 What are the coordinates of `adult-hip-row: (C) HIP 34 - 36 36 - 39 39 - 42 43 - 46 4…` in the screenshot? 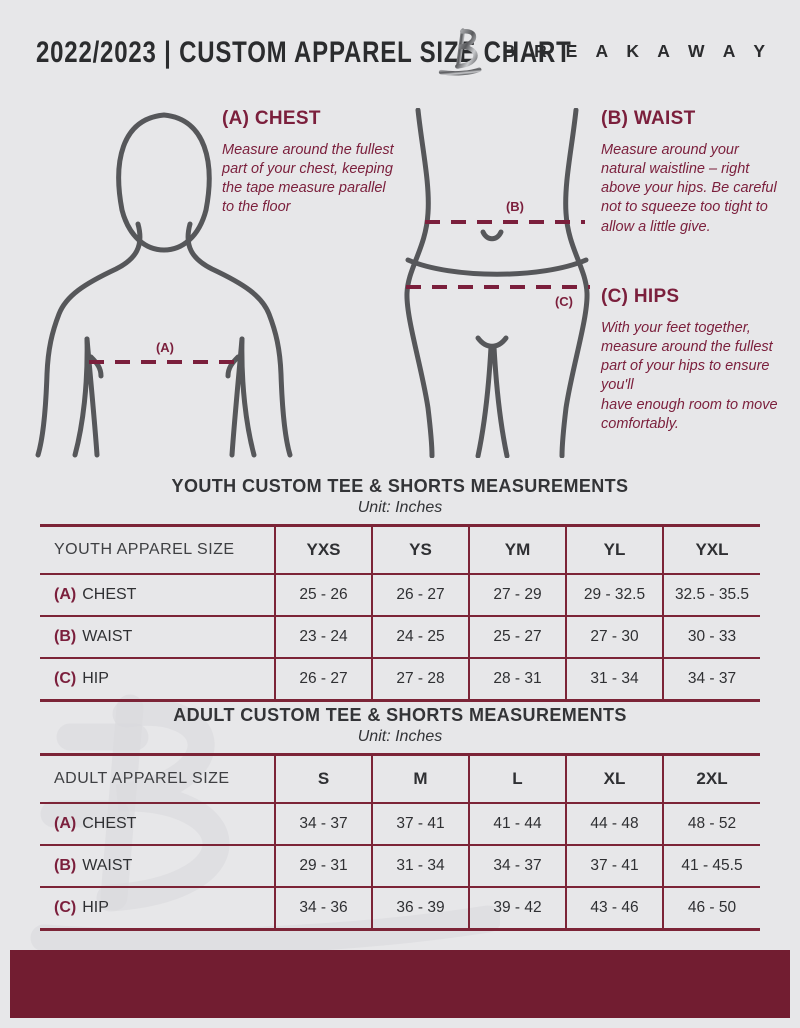 It's located at (400, 908).